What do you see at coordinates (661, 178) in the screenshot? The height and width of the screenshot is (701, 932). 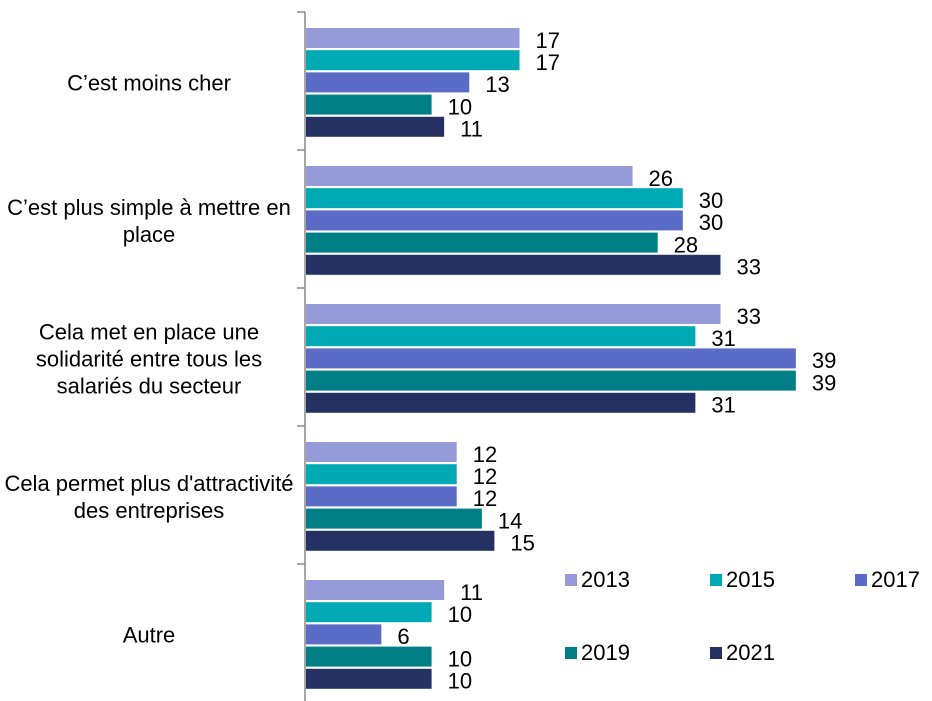 I see `value-label: 26` at bounding box center [661, 178].